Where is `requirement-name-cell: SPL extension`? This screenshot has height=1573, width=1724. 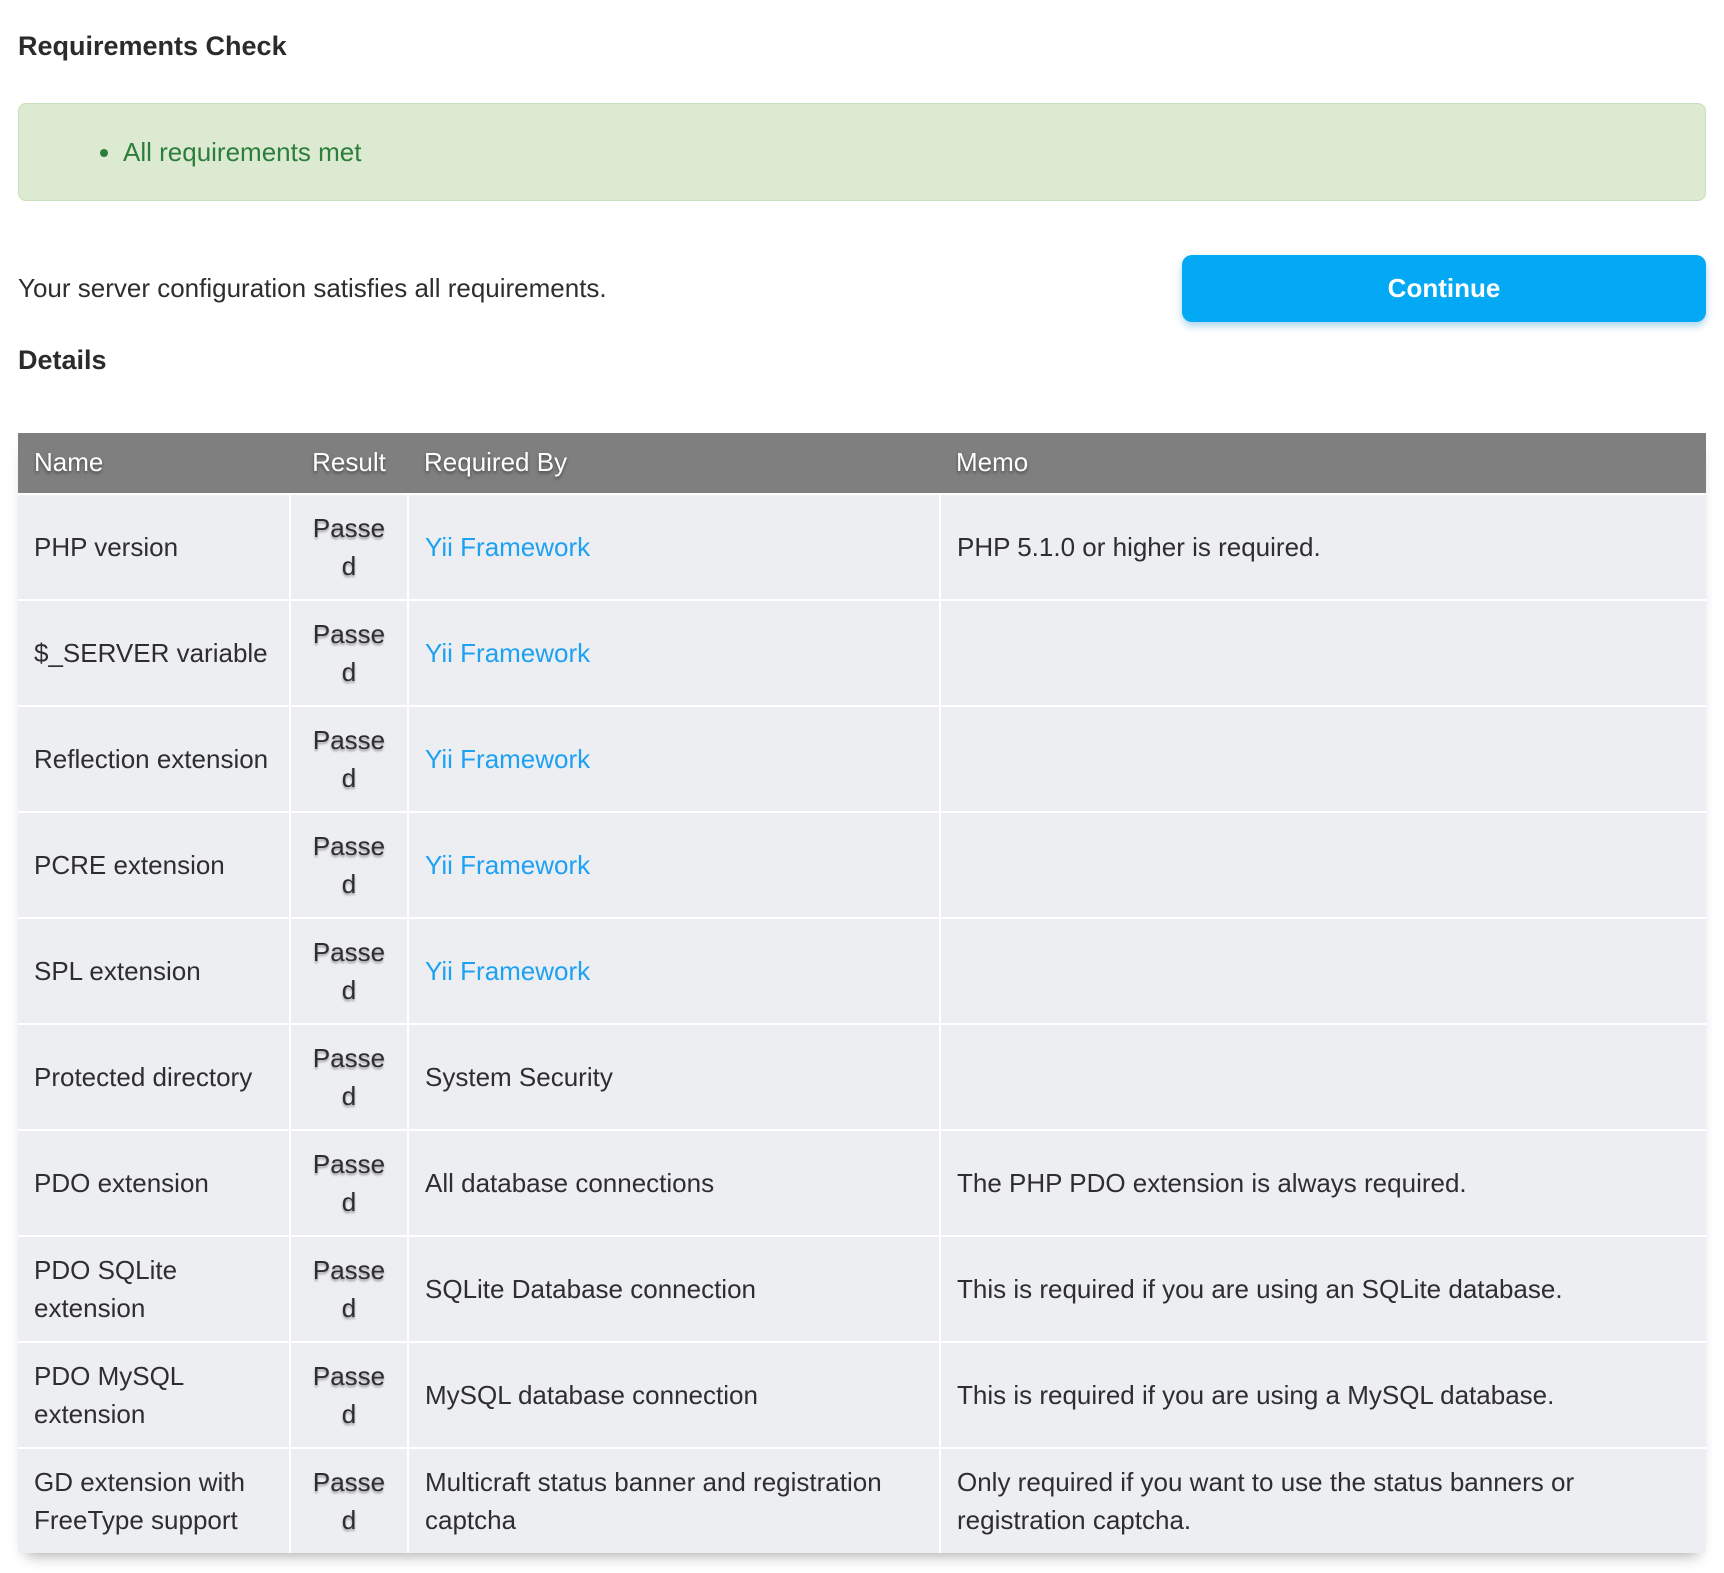
requirement-name-cell: SPL extension is located at coordinates (154, 970).